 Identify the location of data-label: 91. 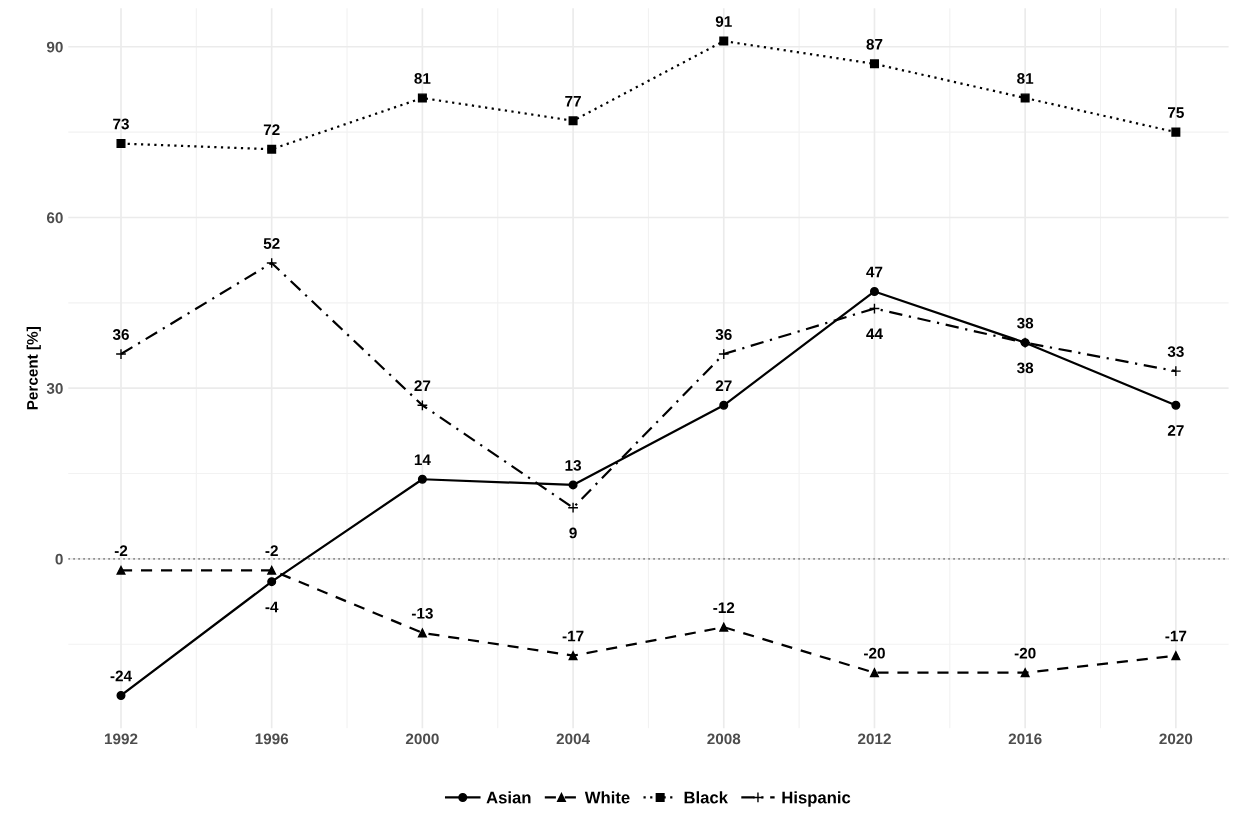
(723, 21).